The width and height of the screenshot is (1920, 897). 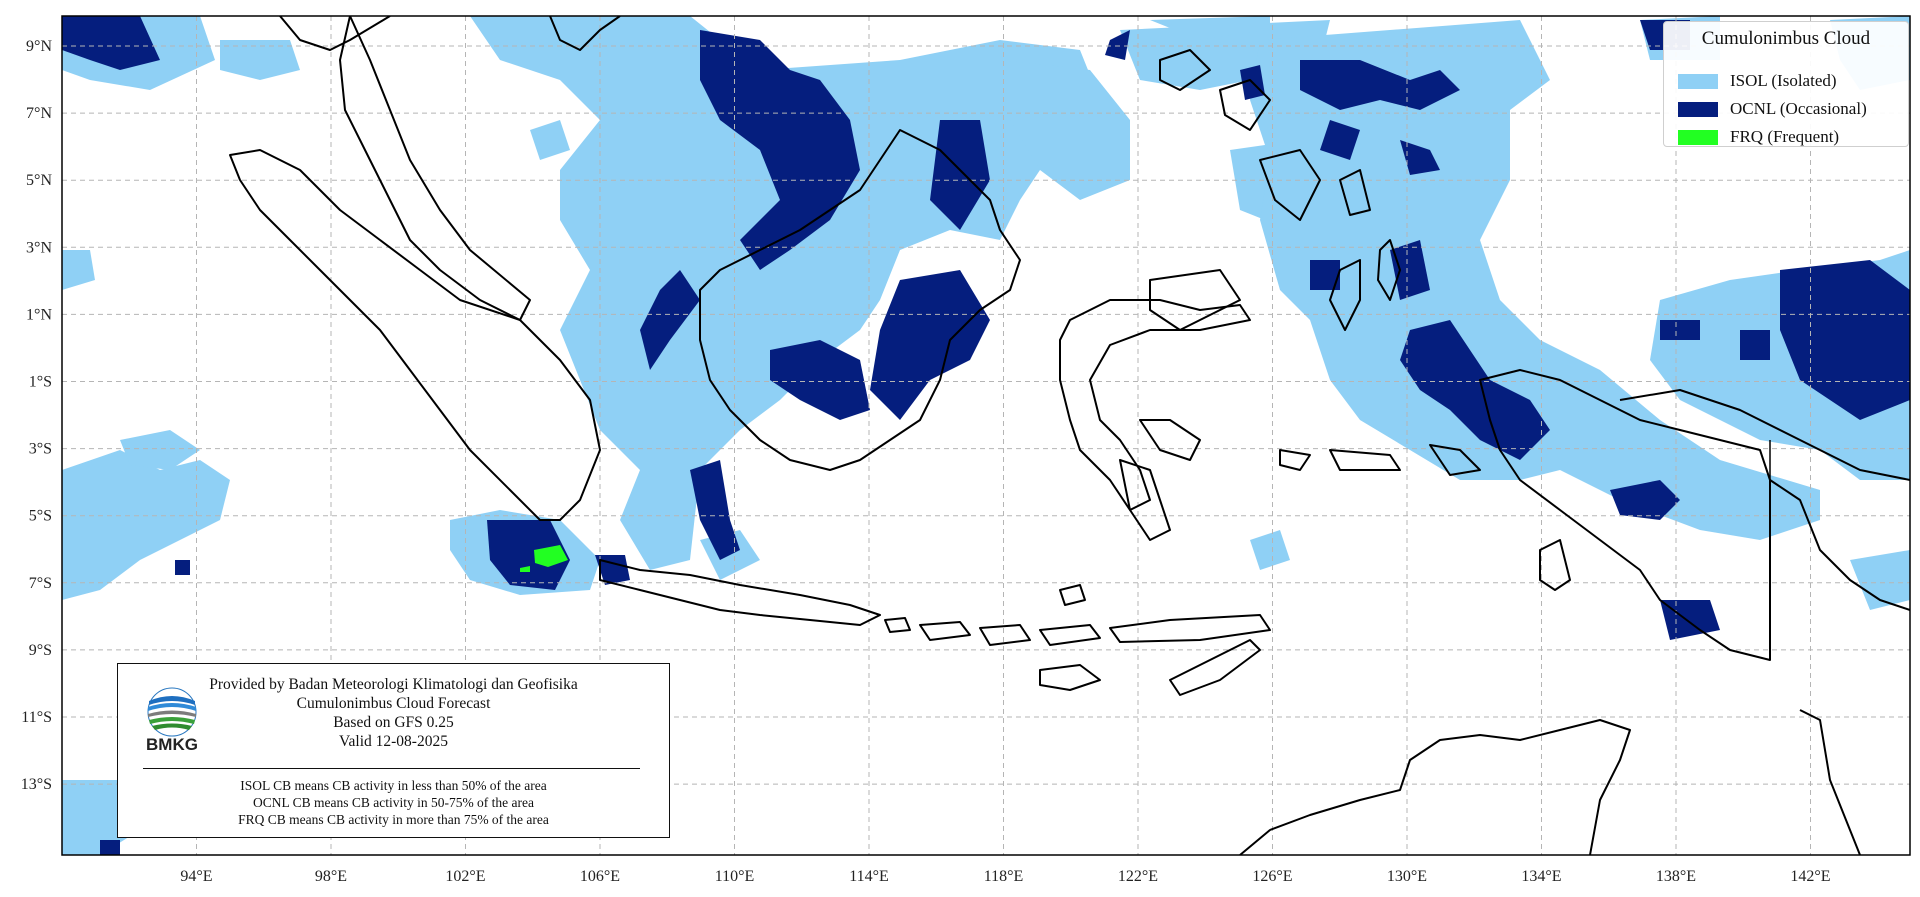 I want to click on lat-tick-label: 9°S, so click(x=40, y=650).